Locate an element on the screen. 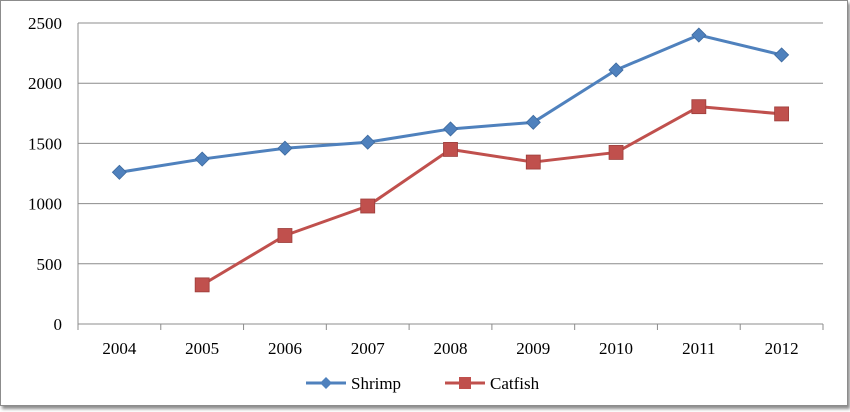 This screenshot has height=412, width=850. catfish-point-2006 is located at coordinates (285, 235).